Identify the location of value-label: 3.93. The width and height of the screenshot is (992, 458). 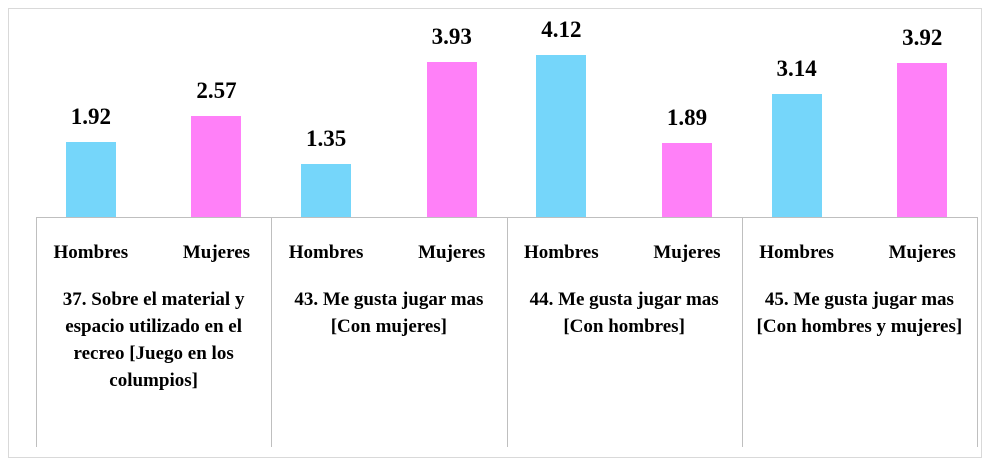
(451, 37).